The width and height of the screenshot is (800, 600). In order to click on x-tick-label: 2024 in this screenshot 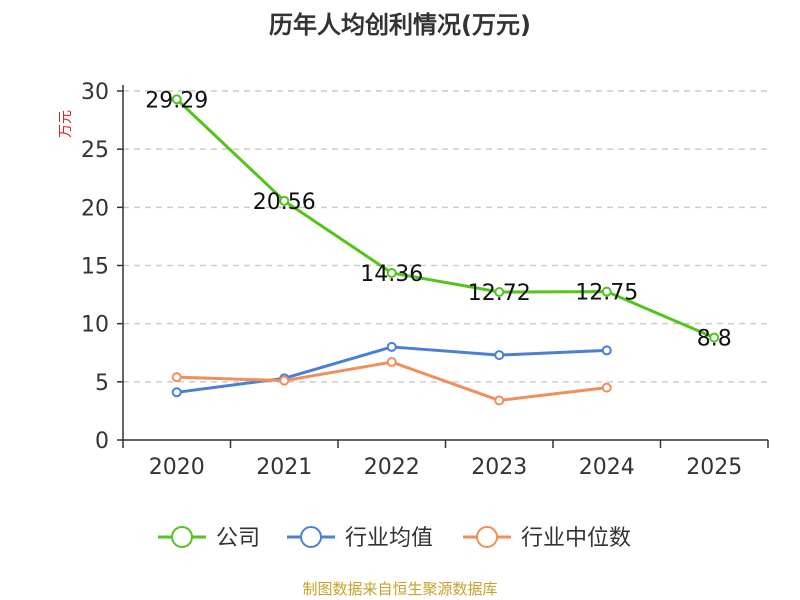, I will do `click(607, 467)`.